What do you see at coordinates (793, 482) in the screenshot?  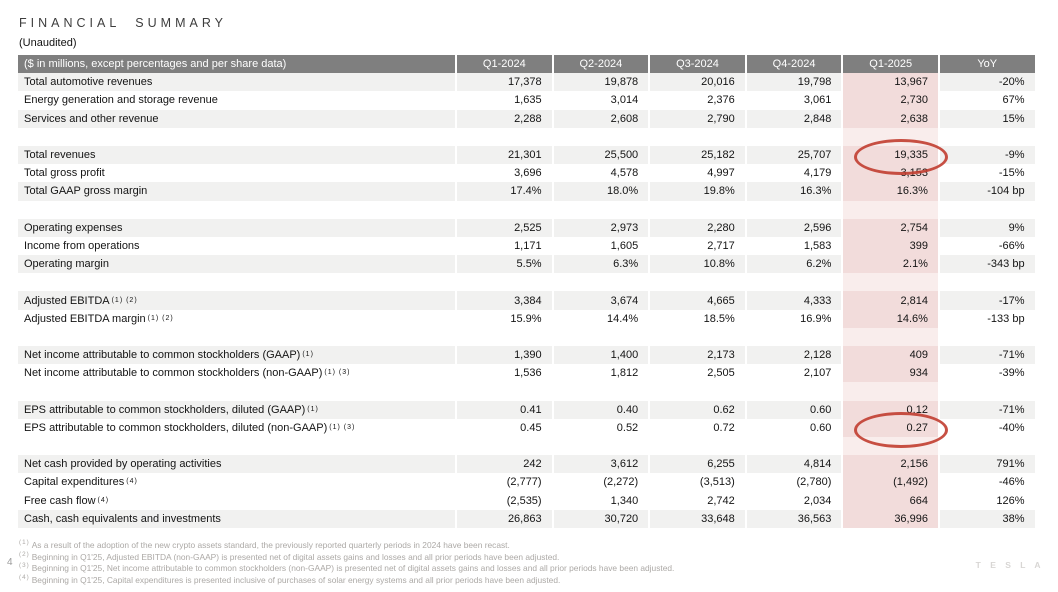 I see `cell-q4-2024: (2,780)` at bounding box center [793, 482].